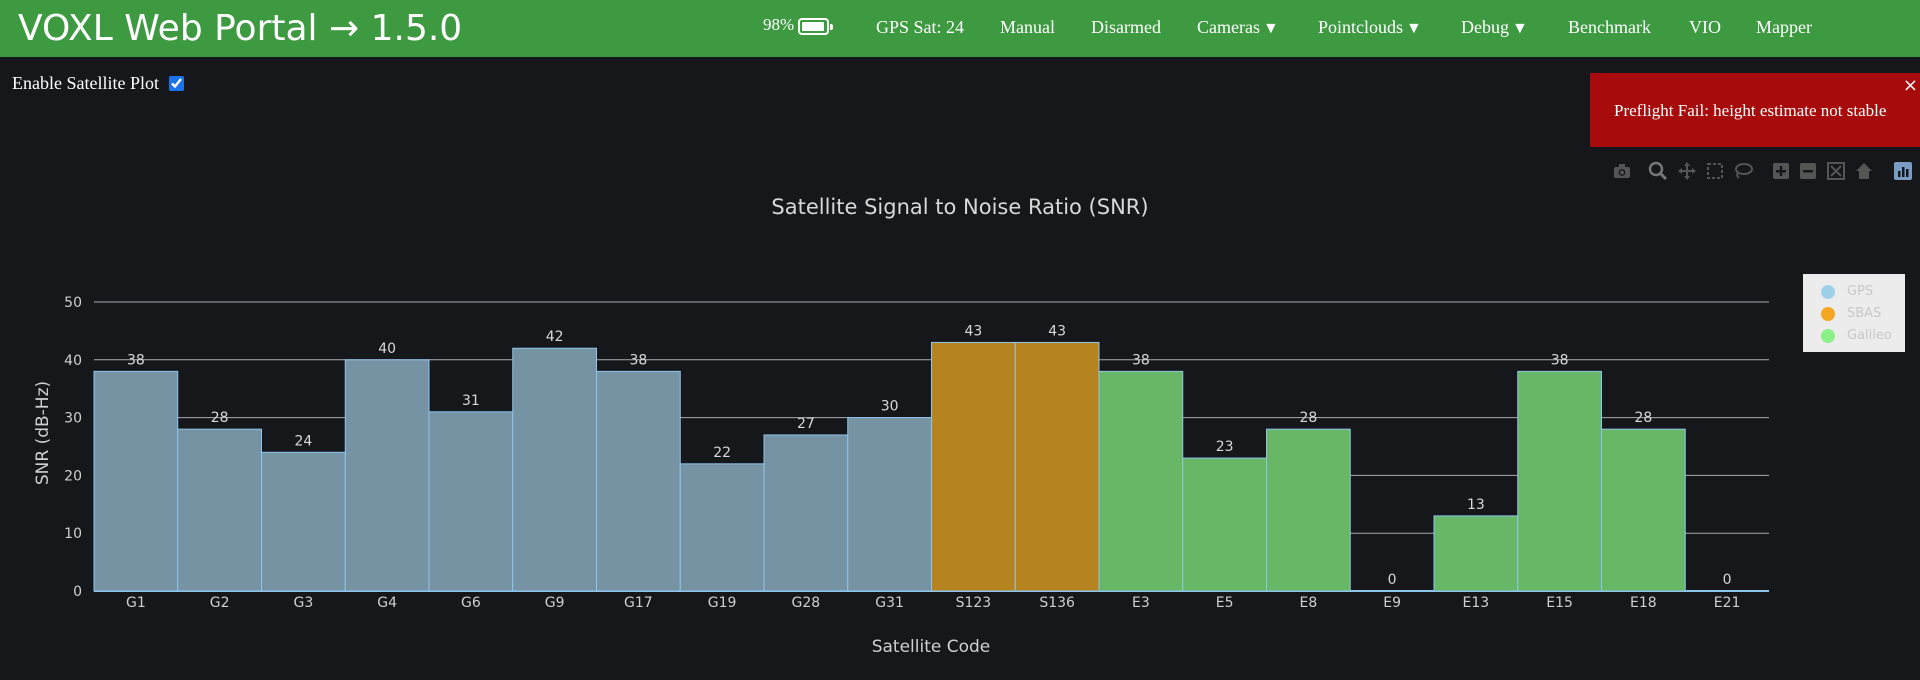 The width and height of the screenshot is (1920, 680). I want to click on battery-indicator: 98%, so click(798, 25).